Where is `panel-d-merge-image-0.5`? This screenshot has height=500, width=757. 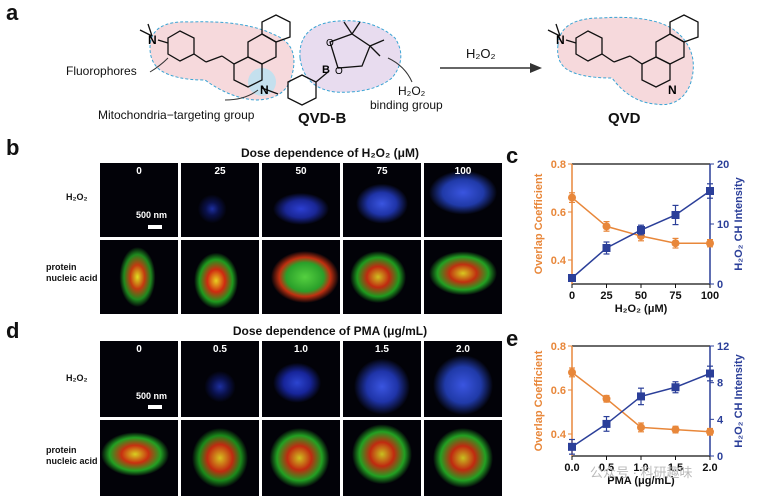
panel-d-merge-image-0.5 is located at coordinates (220, 458).